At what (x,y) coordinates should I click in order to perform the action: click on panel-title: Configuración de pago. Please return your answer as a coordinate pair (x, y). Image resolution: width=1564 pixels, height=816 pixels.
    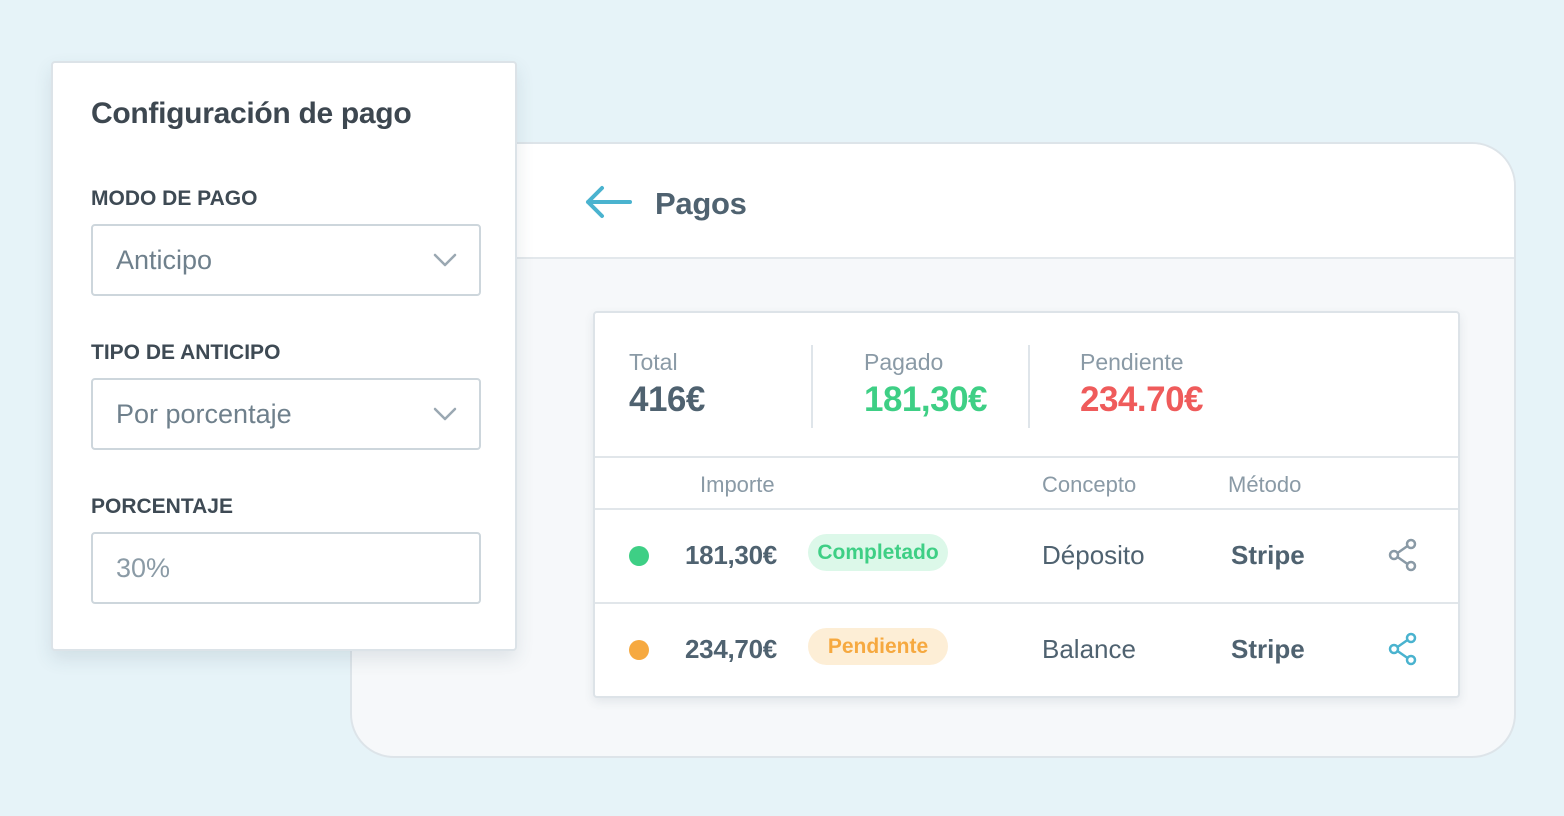
    Looking at the image, I should click on (251, 113).